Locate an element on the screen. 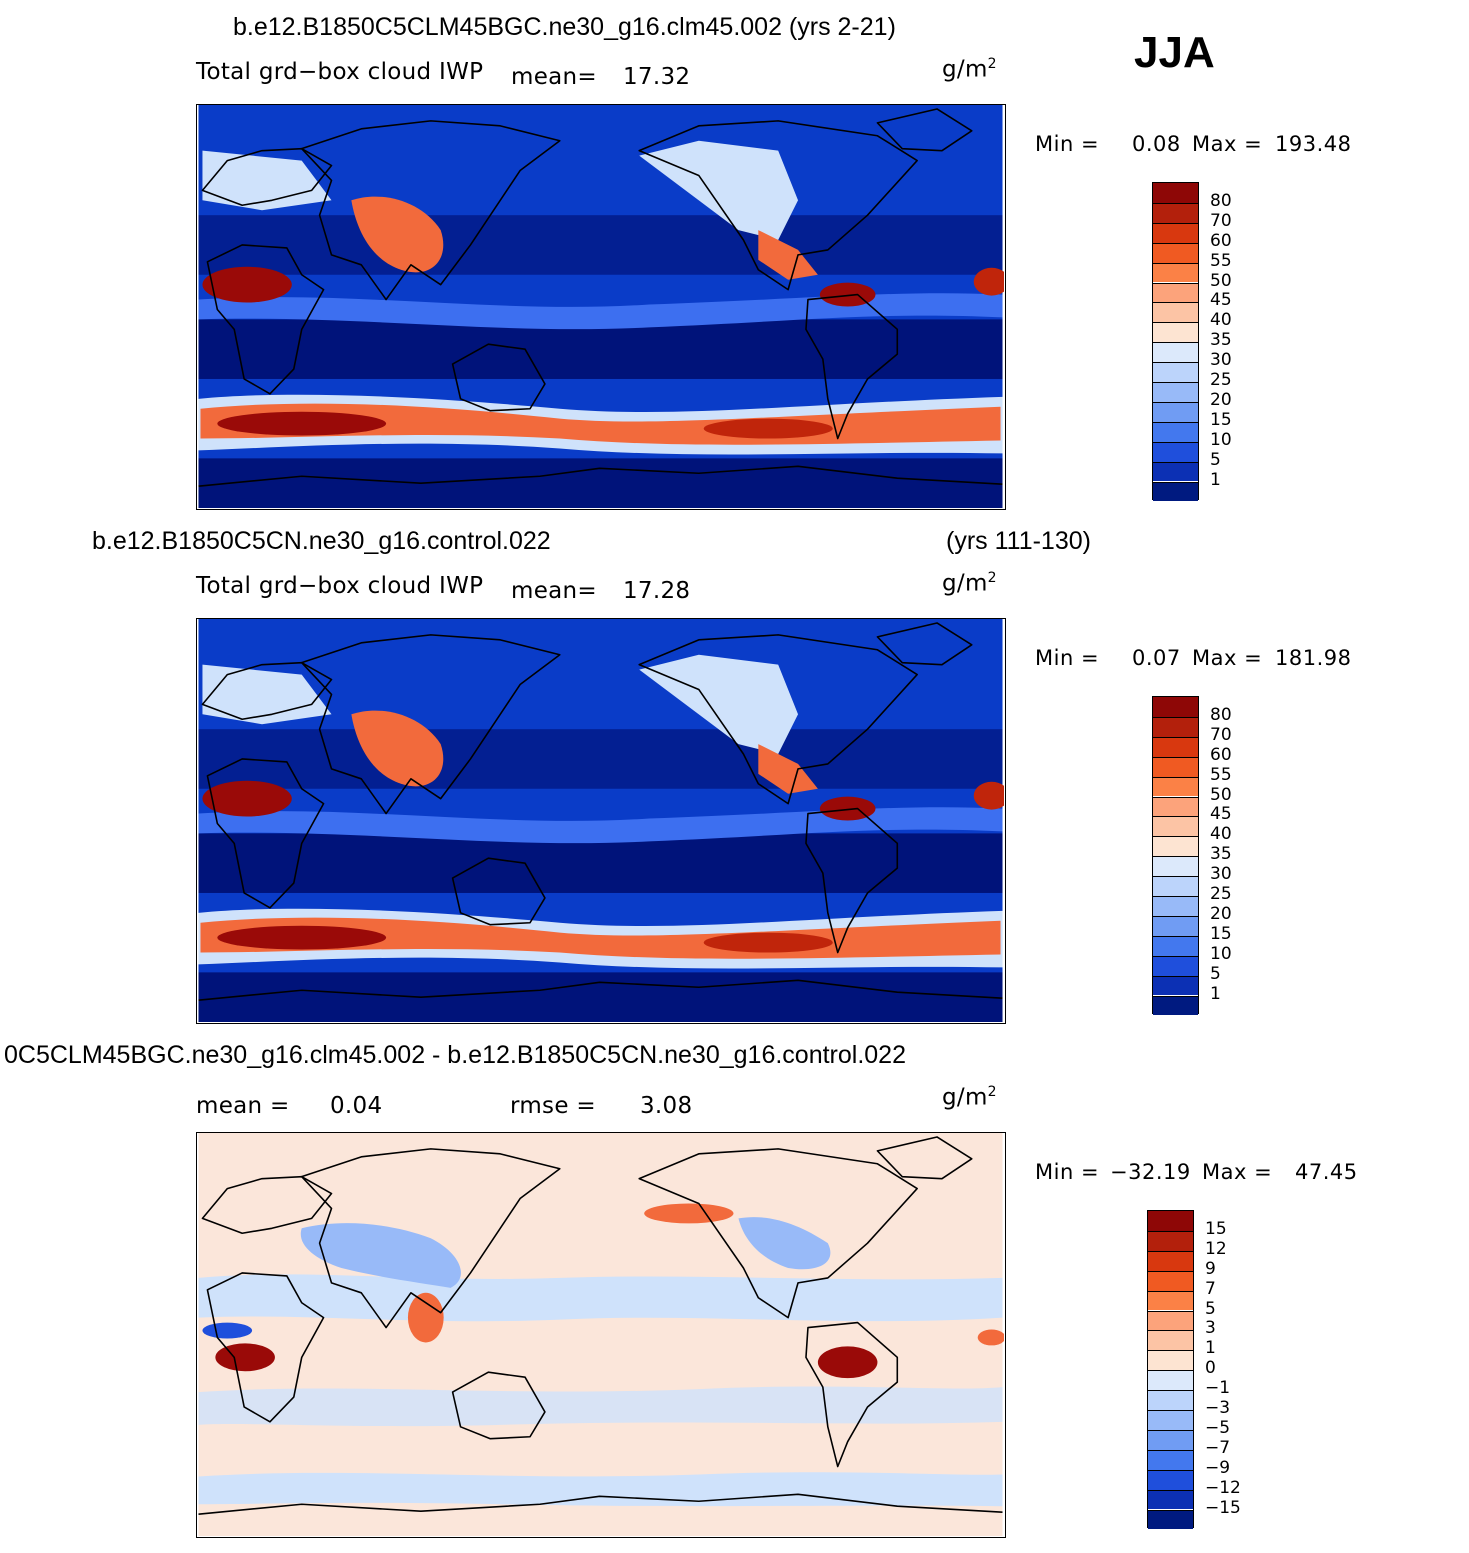  colorbar-label: 30 is located at coordinates (1221, 874).